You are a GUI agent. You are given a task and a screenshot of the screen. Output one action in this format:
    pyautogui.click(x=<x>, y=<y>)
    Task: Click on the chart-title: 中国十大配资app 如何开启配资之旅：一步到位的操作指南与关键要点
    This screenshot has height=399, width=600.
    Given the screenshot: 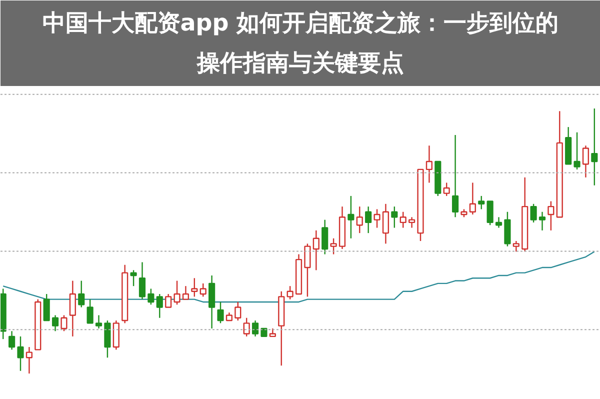 What is the action you would take?
    pyautogui.click(x=300, y=43)
    